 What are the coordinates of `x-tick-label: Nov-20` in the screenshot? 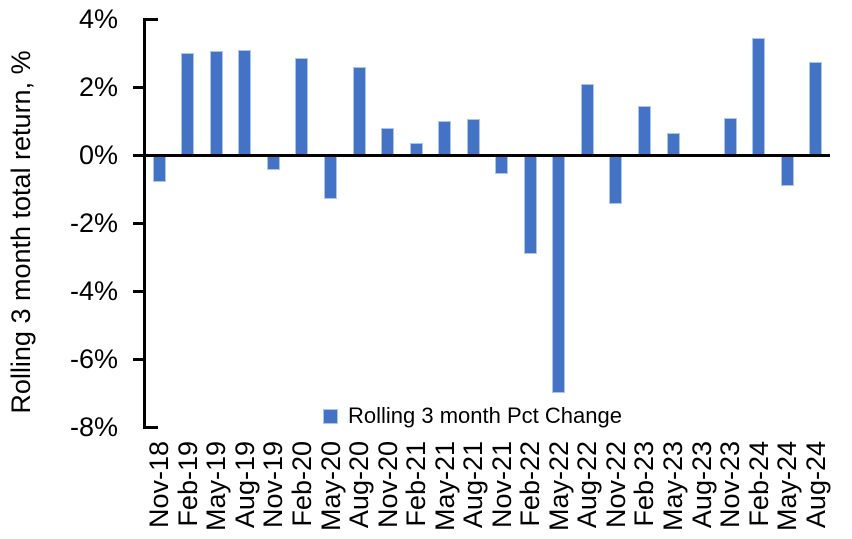 It's located at (387, 485).